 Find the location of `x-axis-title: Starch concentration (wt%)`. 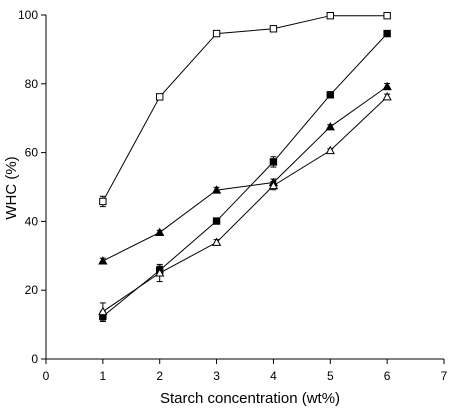

x-axis-title: Starch concentration (wt%) is located at coordinates (250, 398).